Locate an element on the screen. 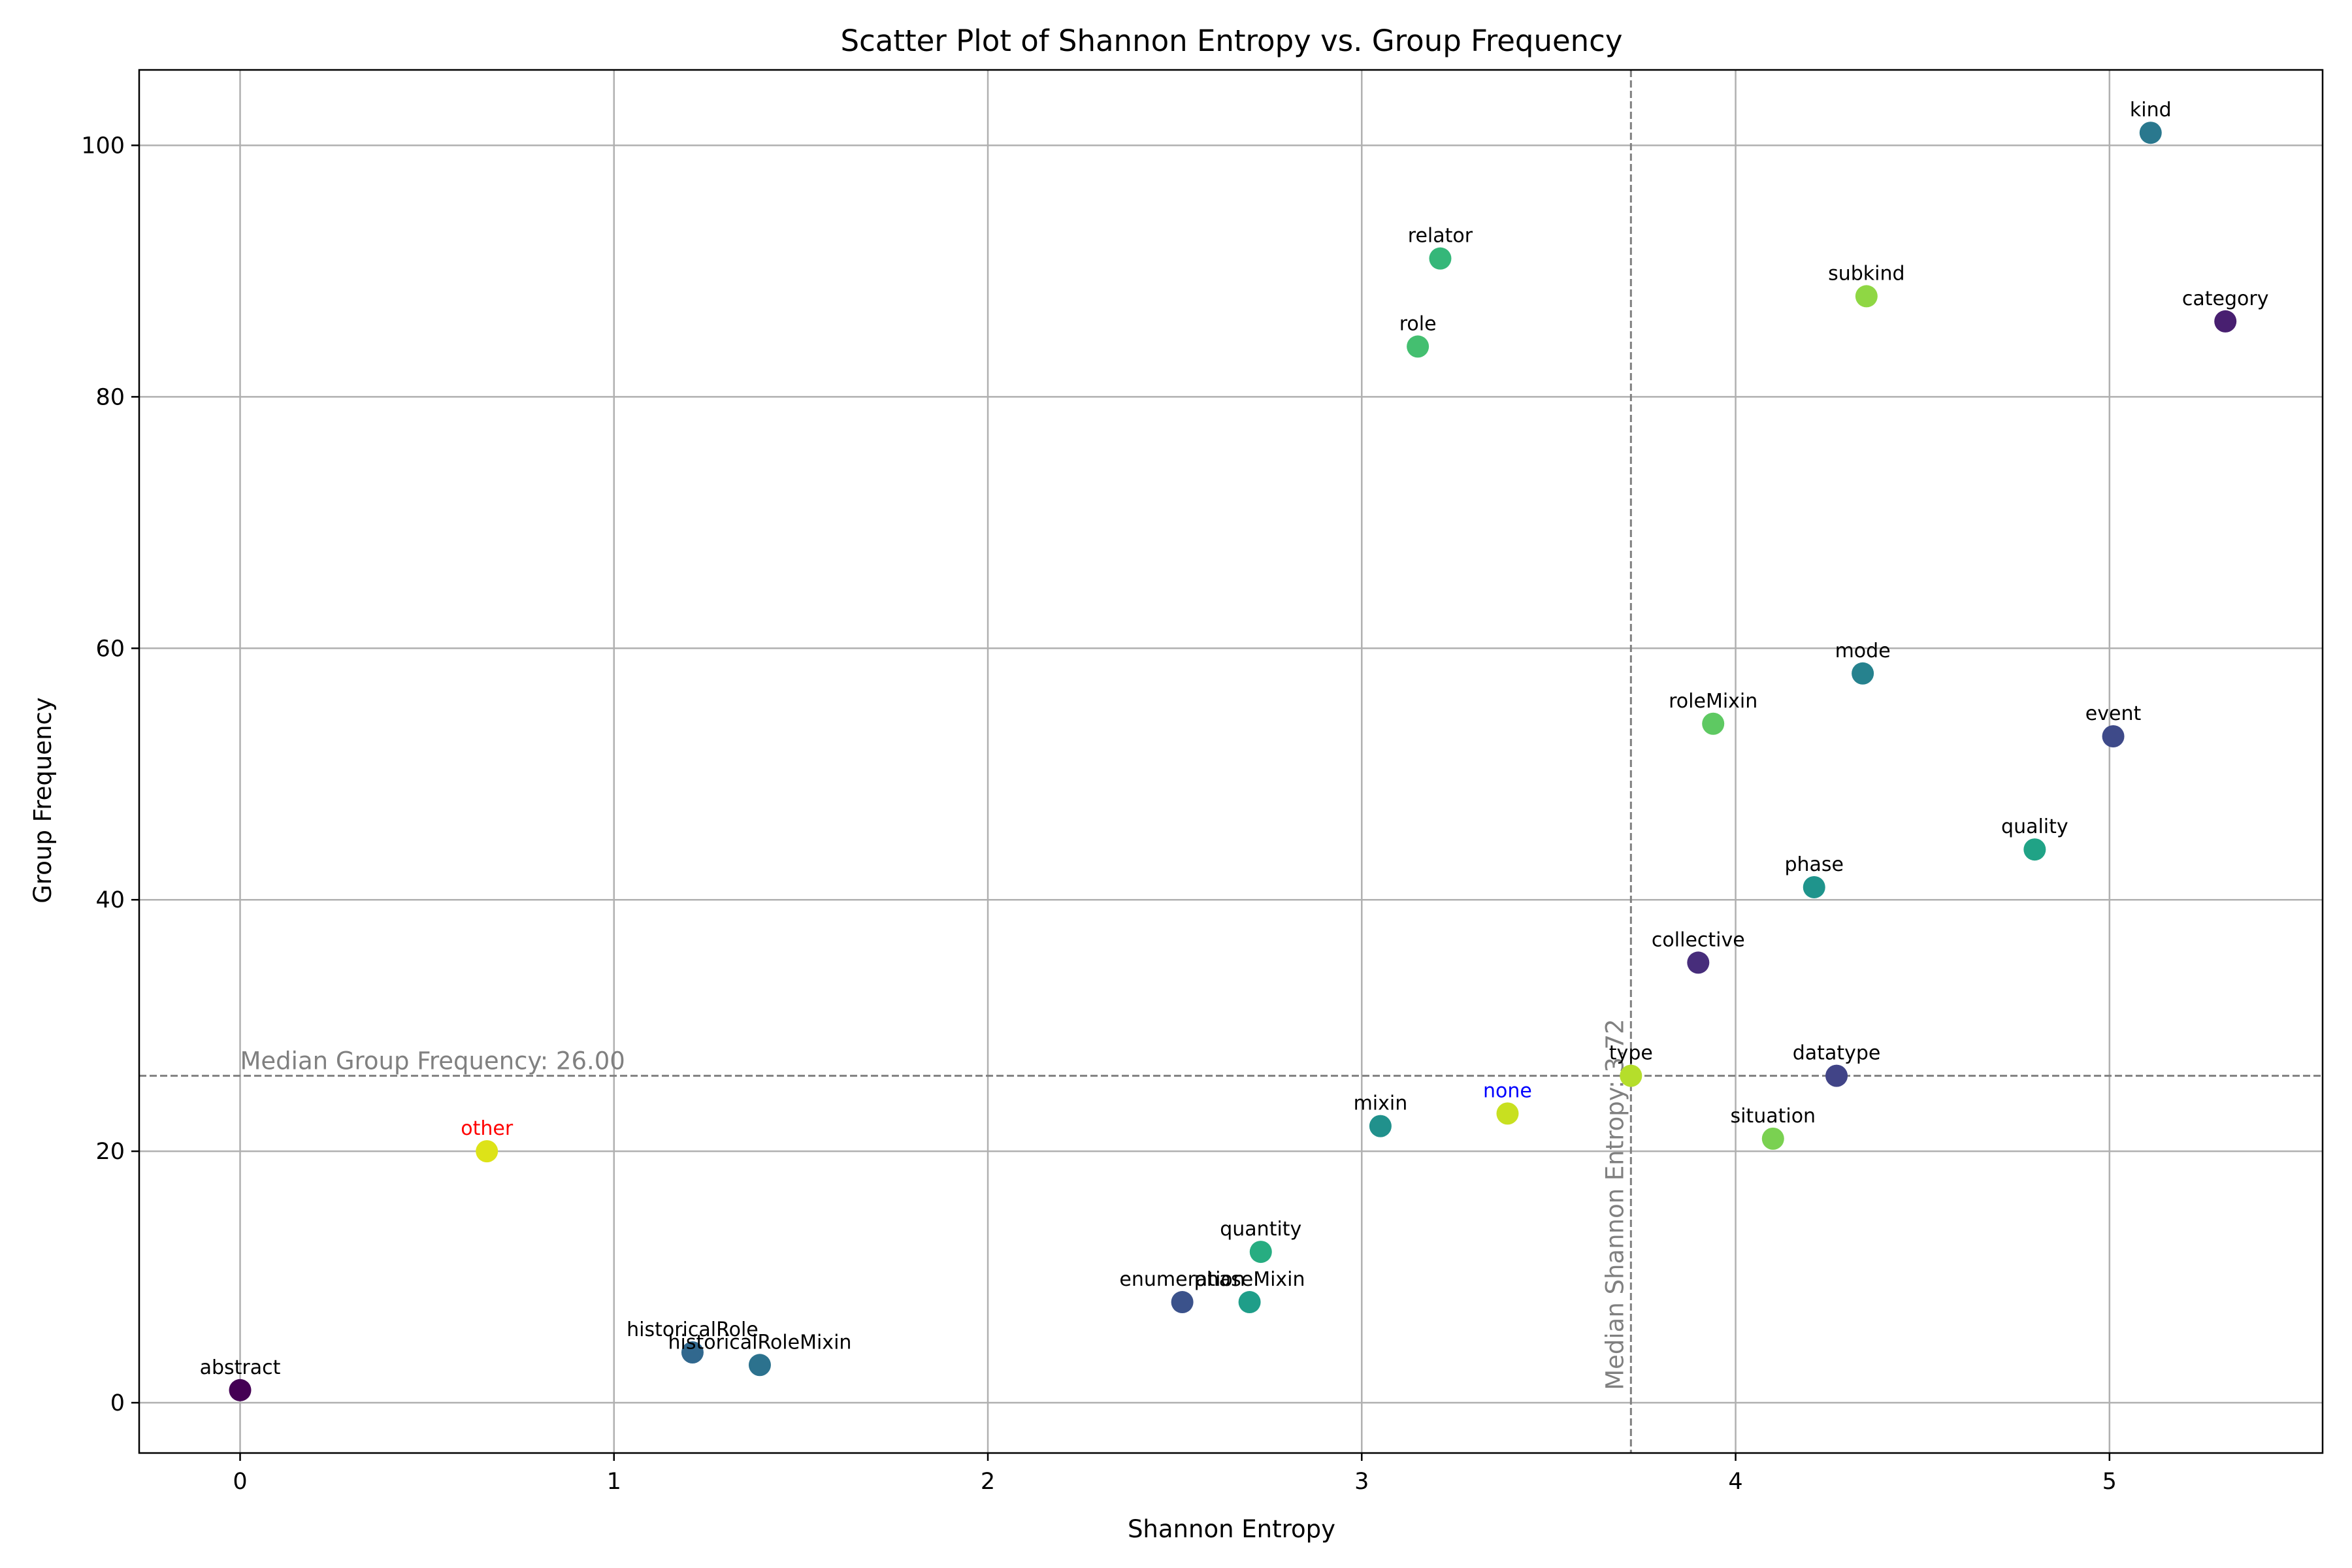  point-label: role is located at coordinates (1418, 323).